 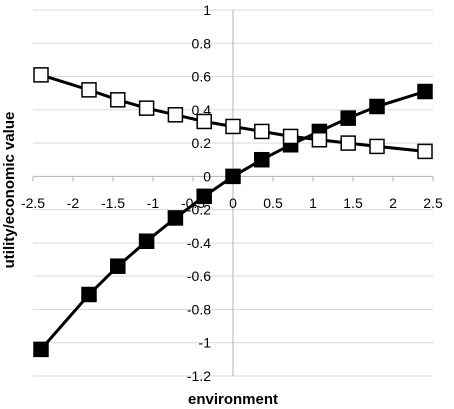 What do you see at coordinates (202, 43) in the screenshot?
I see `y-tick-label: 0.8` at bounding box center [202, 43].